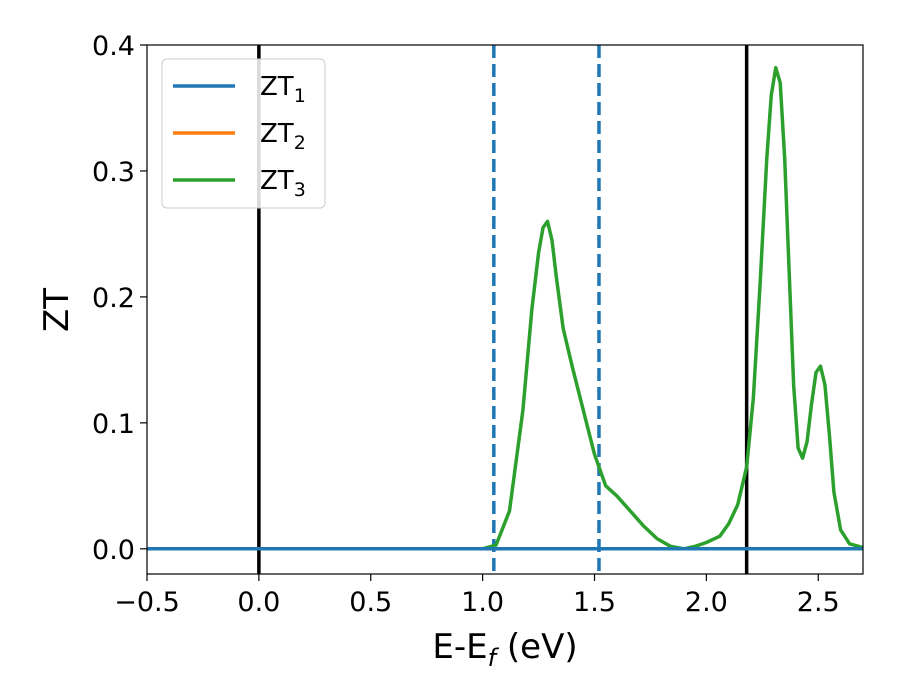 Image resolution: width=900 pixels, height=700 pixels. Describe the element at coordinates (594, 602) in the screenshot. I see `x-tick-label: 1.5` at that location.